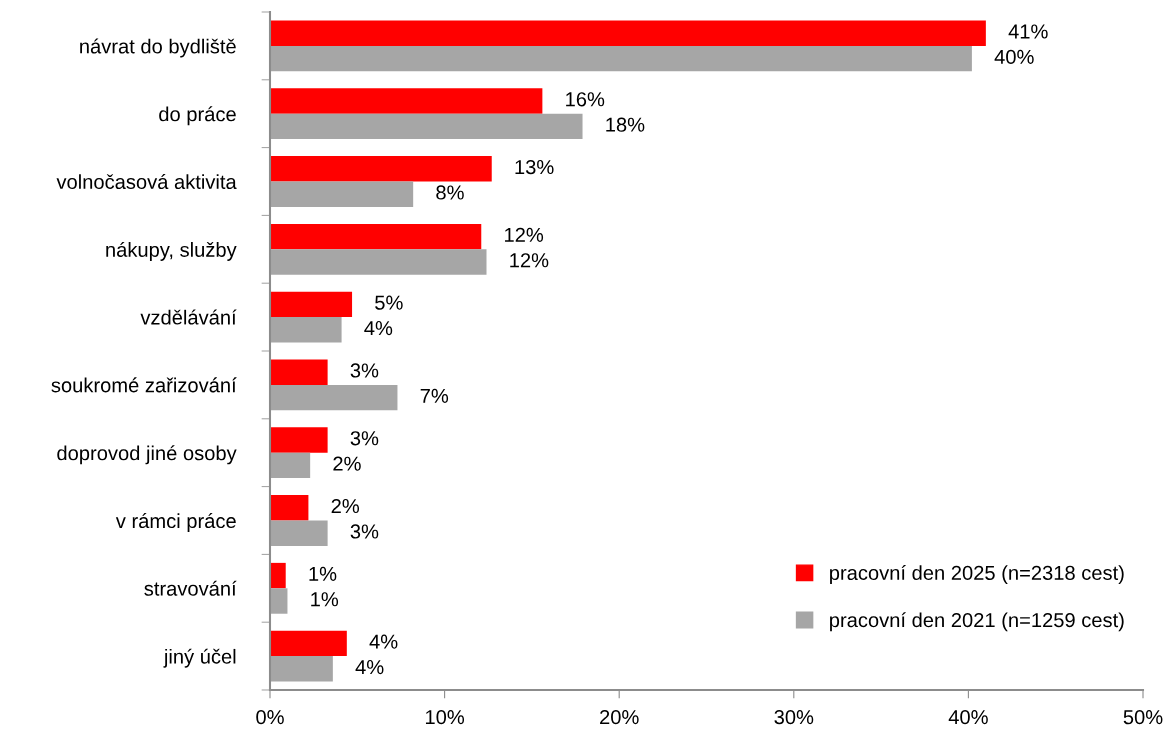 The image size is (1172, 743). I want to click on data-label: 13%, so click(534, 167).